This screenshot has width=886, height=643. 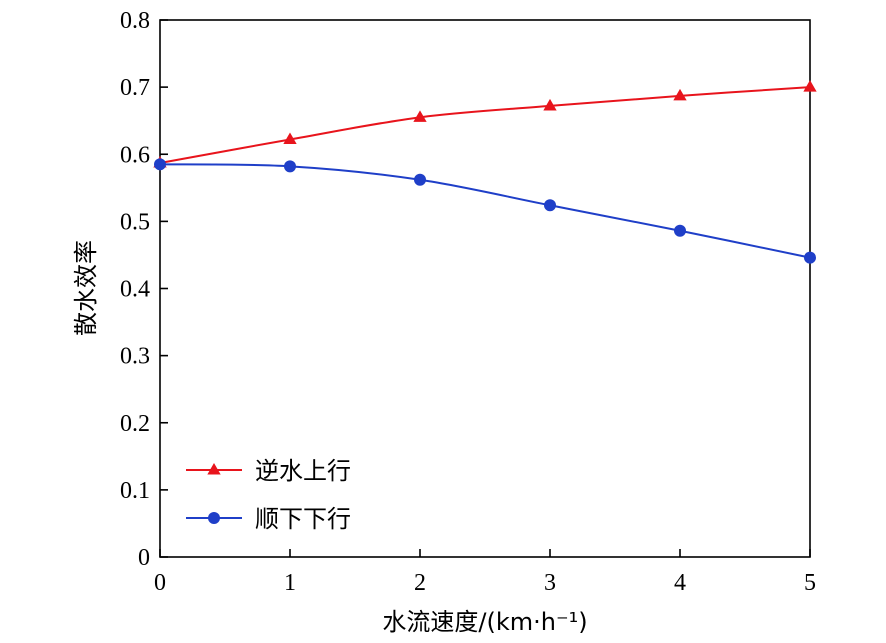 What do you see at coordinates (135, 21) in the screenshot?
I see `y-tick-label: 0.8` at bounding box center [135, 21].